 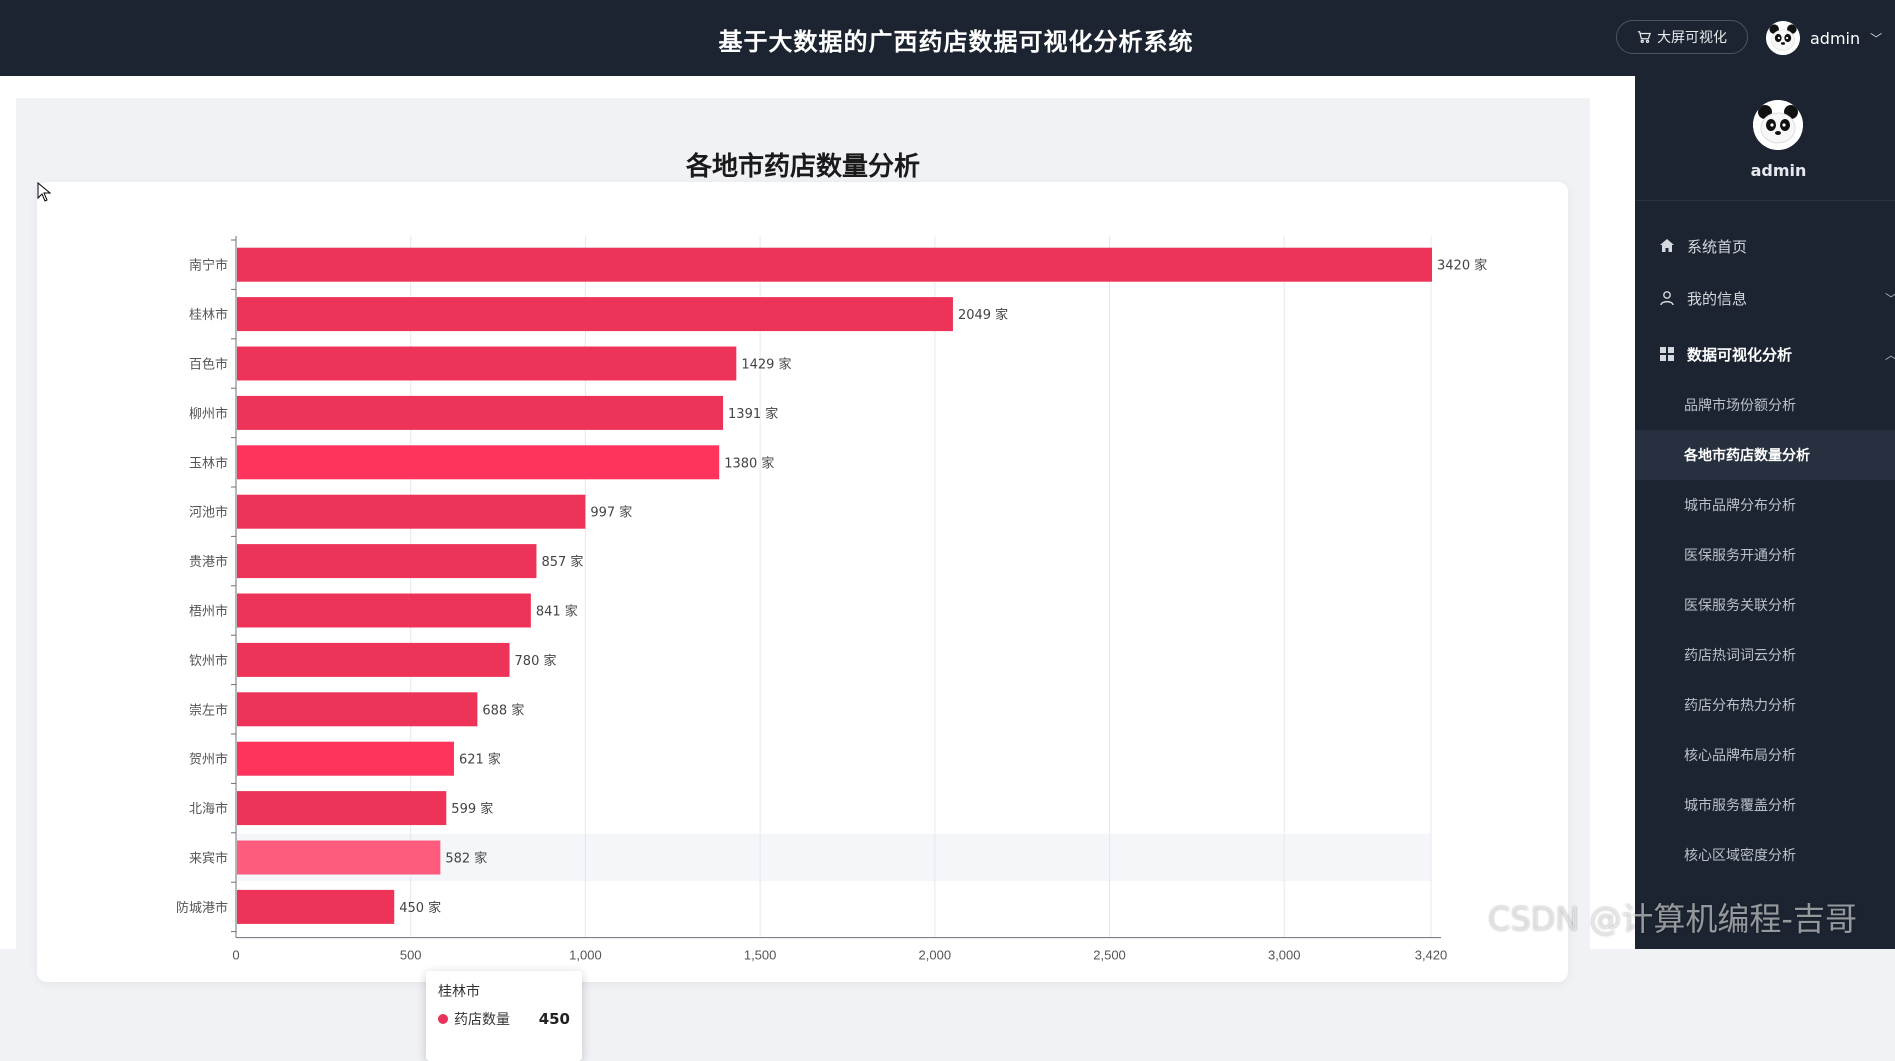 I want to click on top-header: 基于大数据的广西药店数据可视化分析系统 大屏可视化 admin ﹀, so click(x=947, y=38).